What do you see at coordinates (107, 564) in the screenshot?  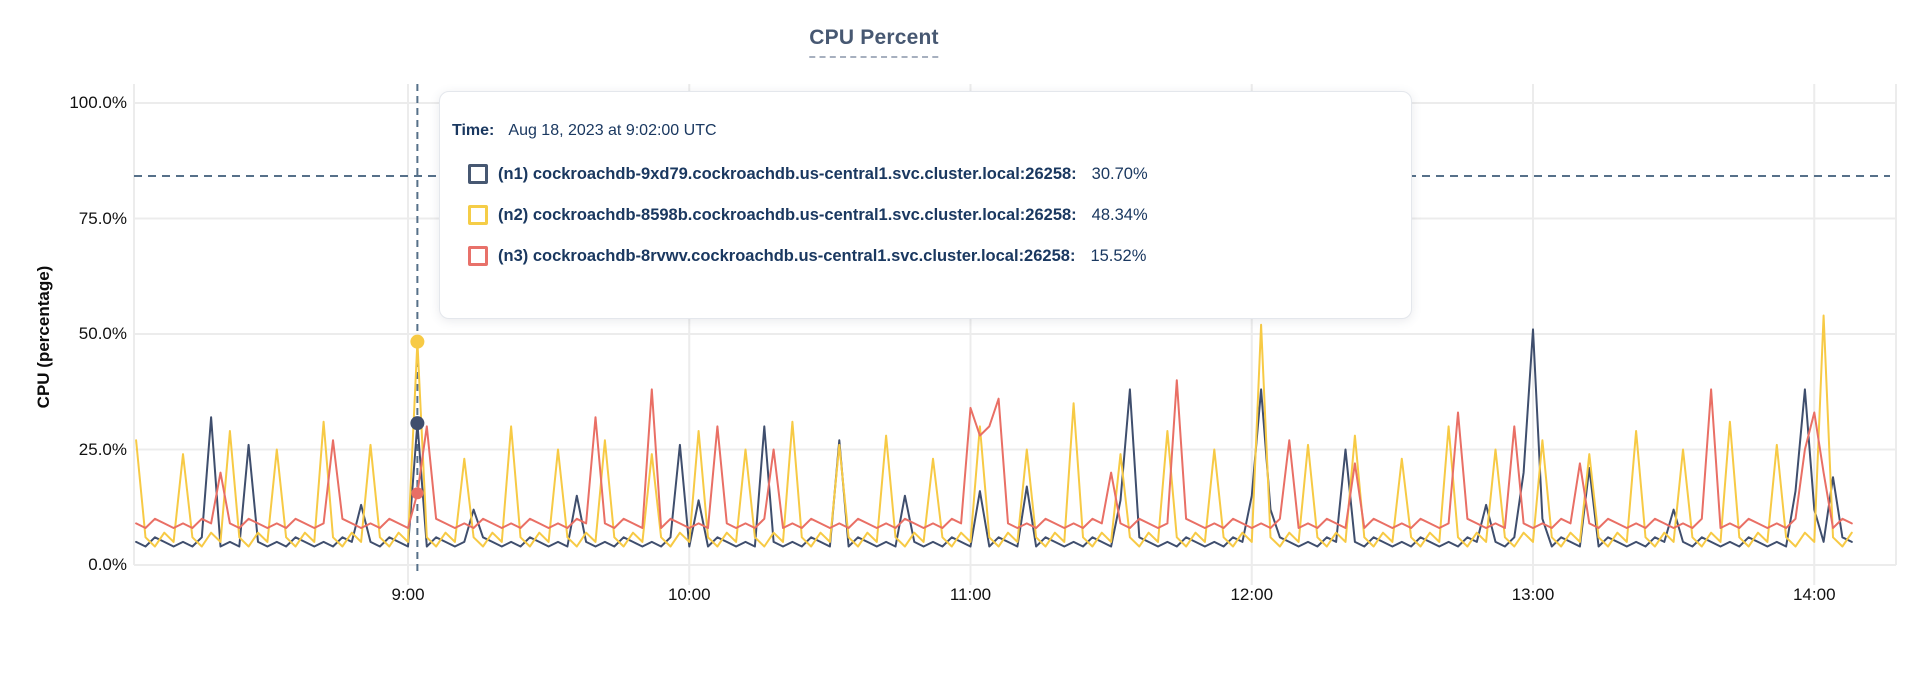 I see `y-tick-label-0.0%: 0.0%` at bounding box center [107, 564].